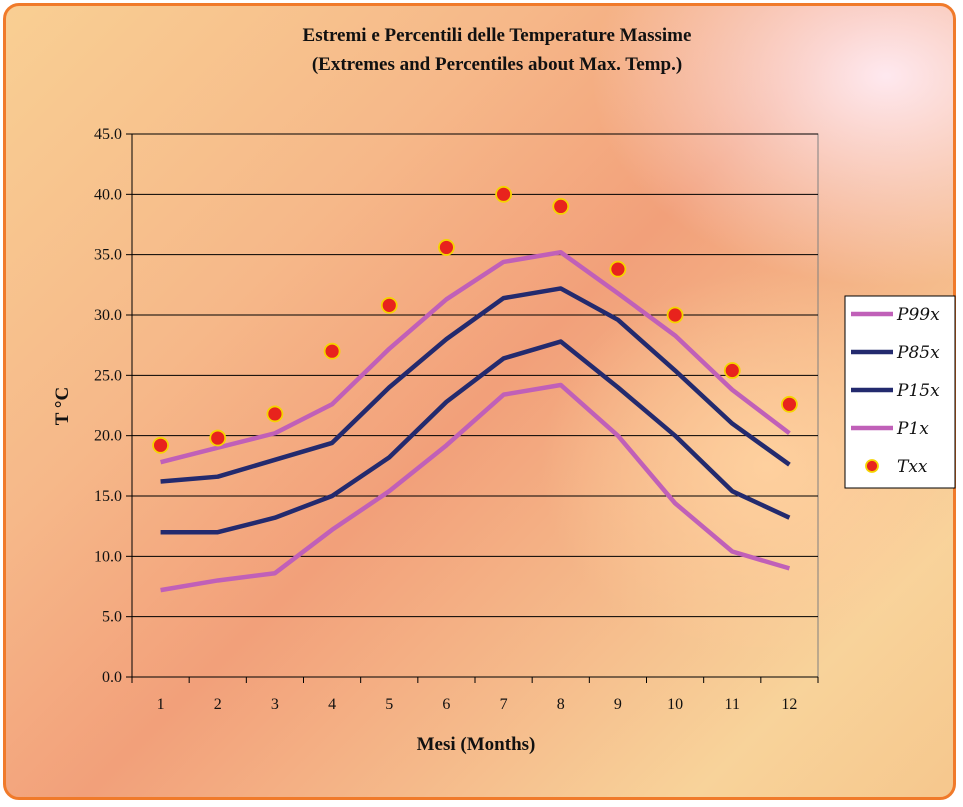  What do you see at coordinates (108, 134) in the screenshot?
I see `y-tick-label: 45.0` at bounding box center [108, 134].